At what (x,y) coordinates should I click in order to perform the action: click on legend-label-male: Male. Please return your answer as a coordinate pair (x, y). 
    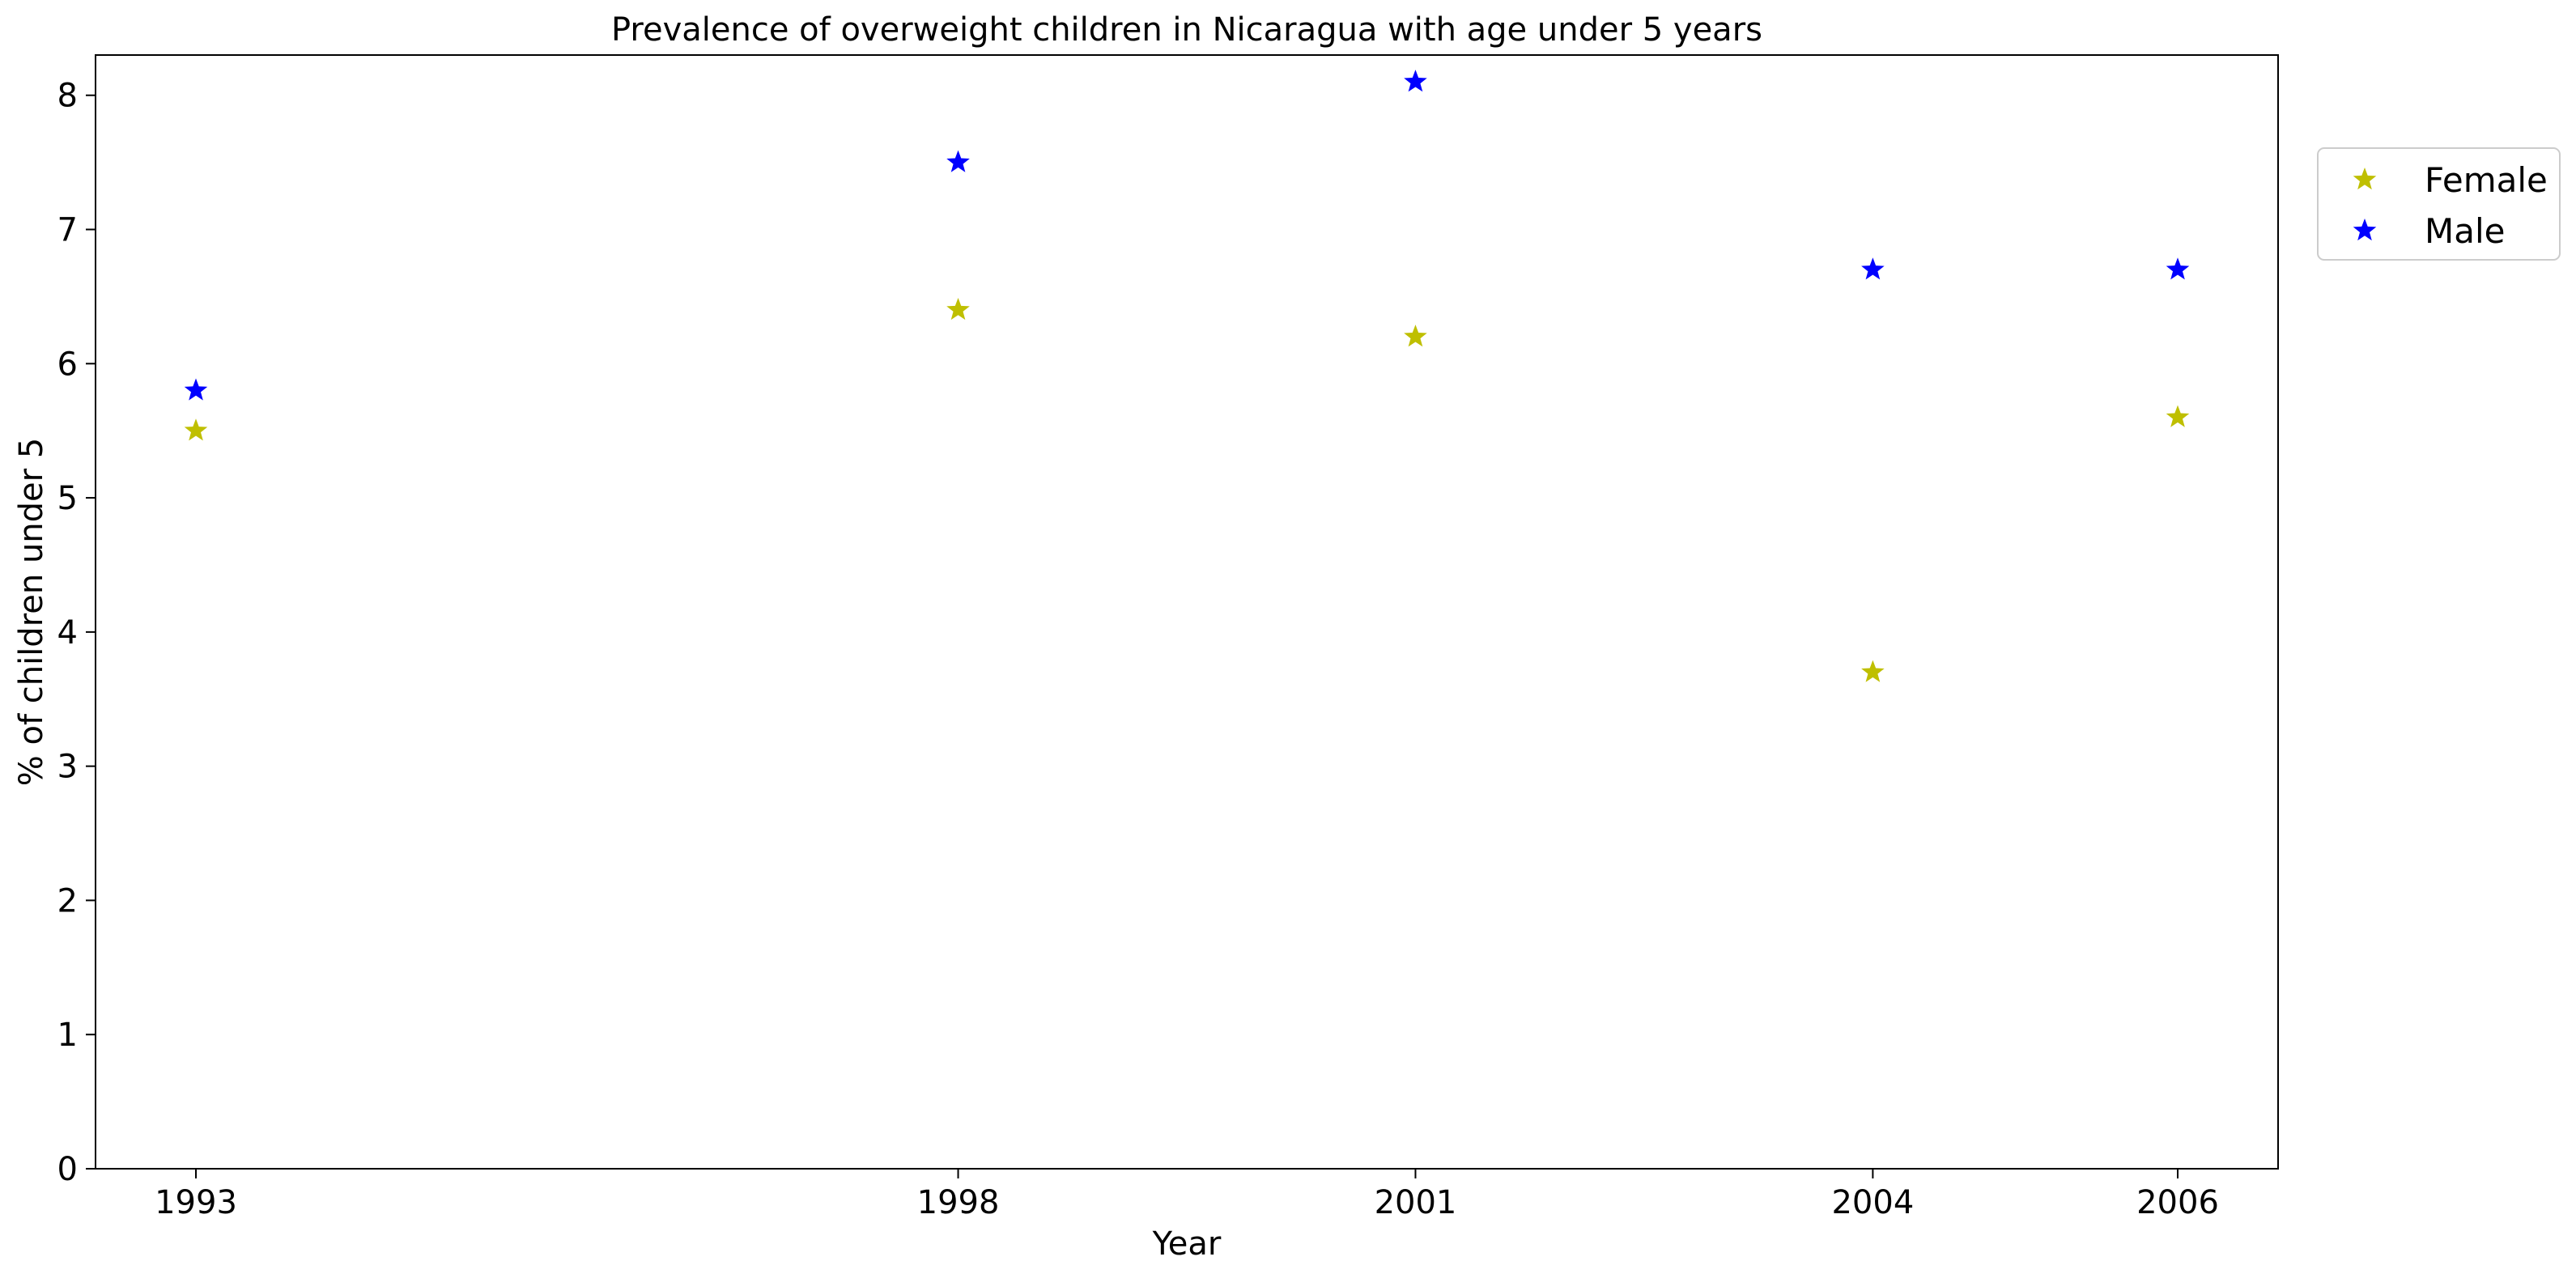
    Looking at the image, I should click on (2465, 231).